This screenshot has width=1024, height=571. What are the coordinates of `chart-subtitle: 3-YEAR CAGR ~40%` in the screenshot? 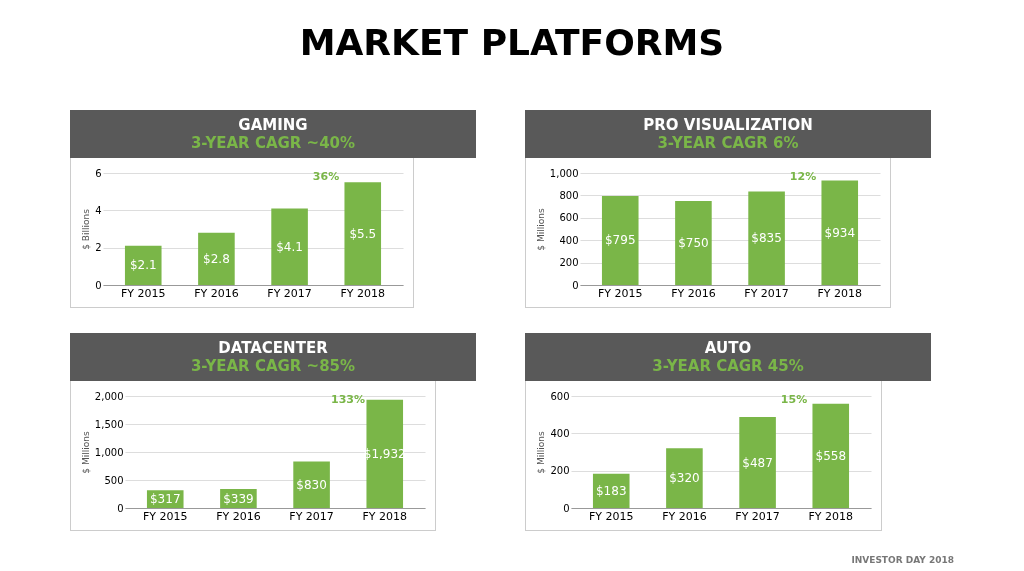 It's located at (273, 143).